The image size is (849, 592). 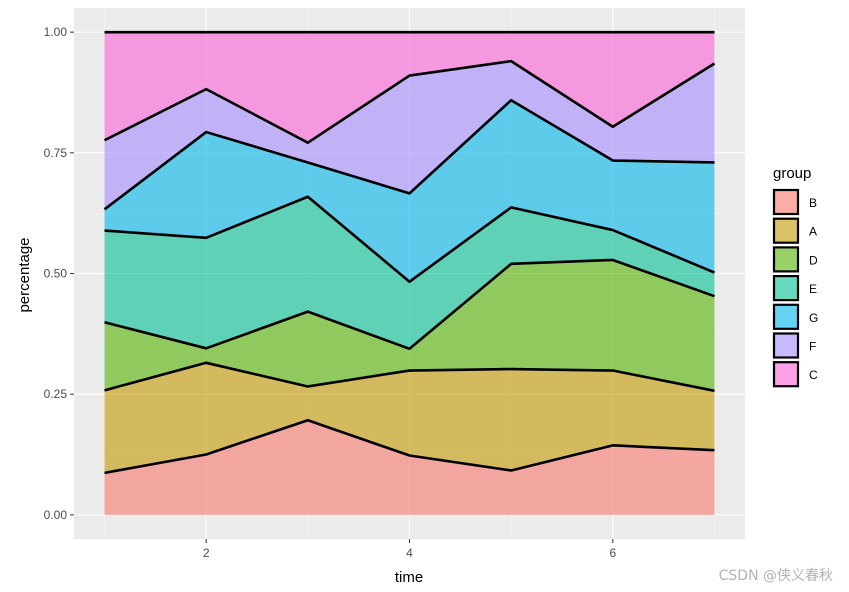 I want to click on legend-key-F, so click(x=786, y=345).